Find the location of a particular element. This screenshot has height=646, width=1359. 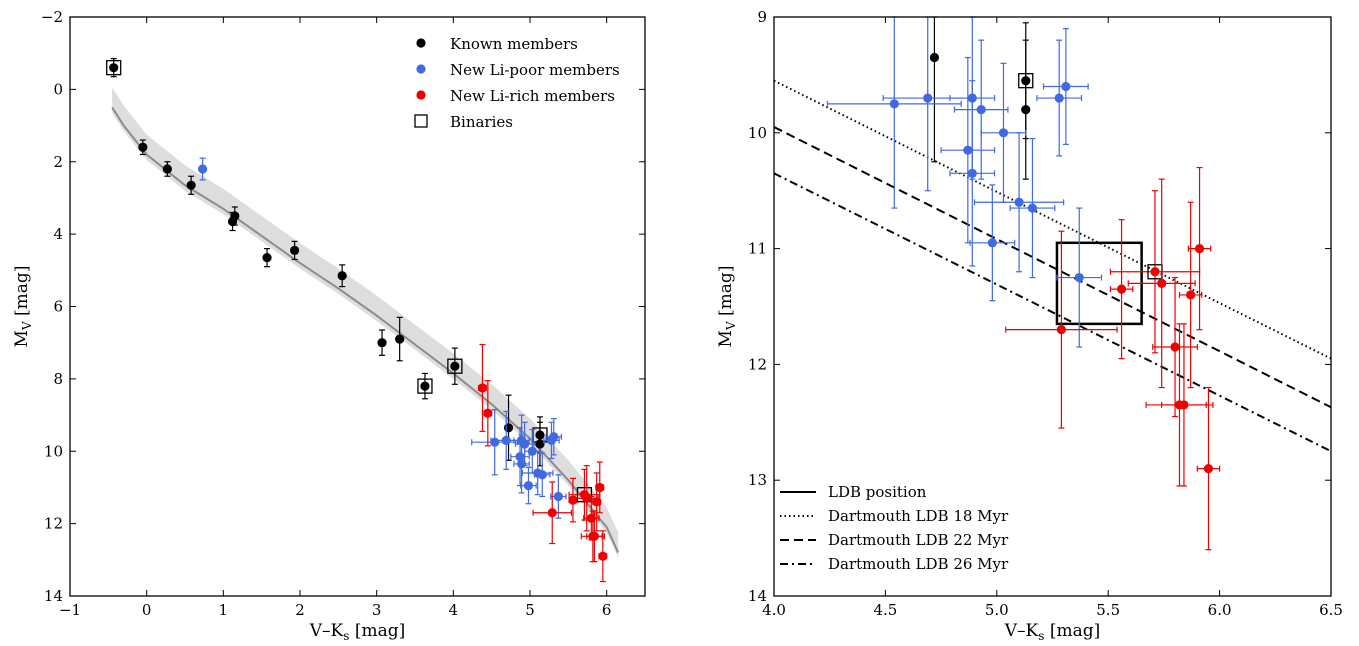

legend-label: New Li-poor members is located at coordinates (535, 70).